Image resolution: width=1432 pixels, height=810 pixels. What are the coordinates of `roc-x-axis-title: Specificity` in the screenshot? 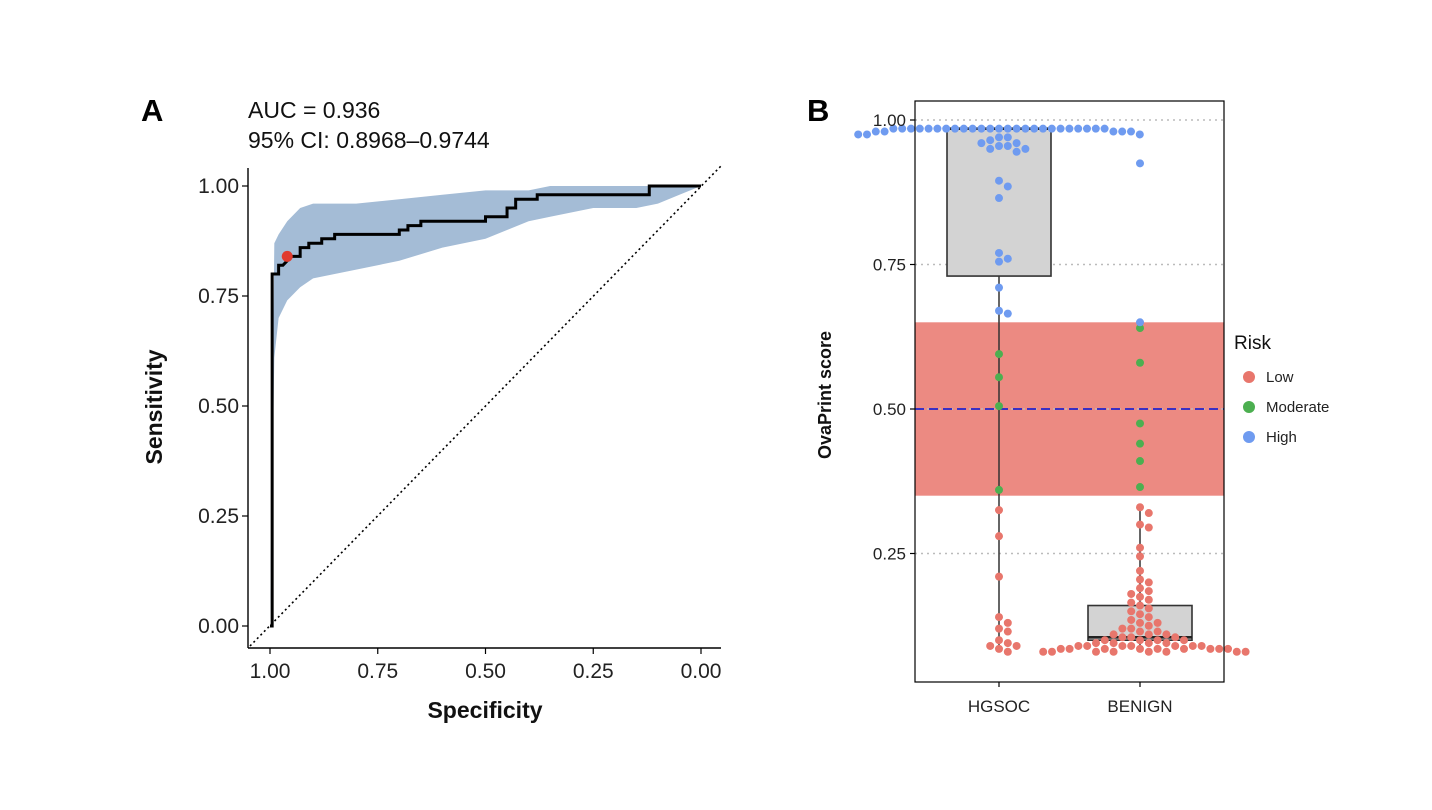 It's located at (484, 710).